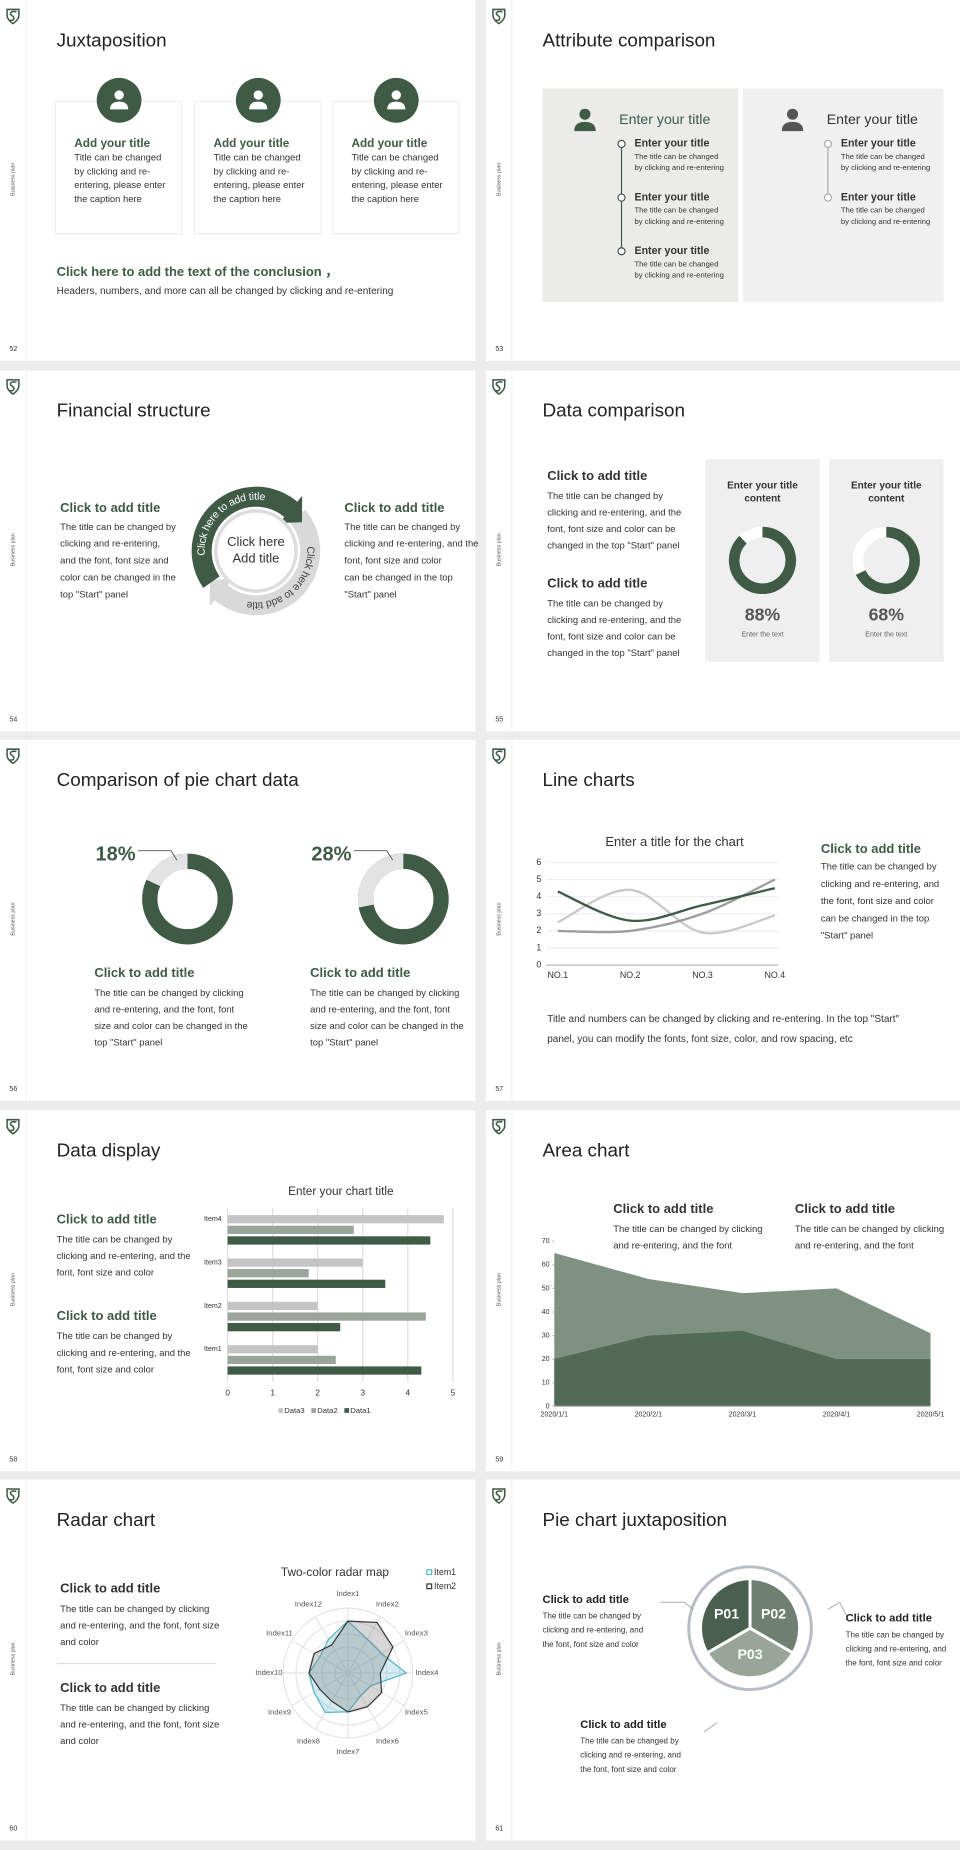  What do you see at coordinates (614, 410) in the screenshot?
I see `slide-title: Data comparison` at bounding box center [614, 410].